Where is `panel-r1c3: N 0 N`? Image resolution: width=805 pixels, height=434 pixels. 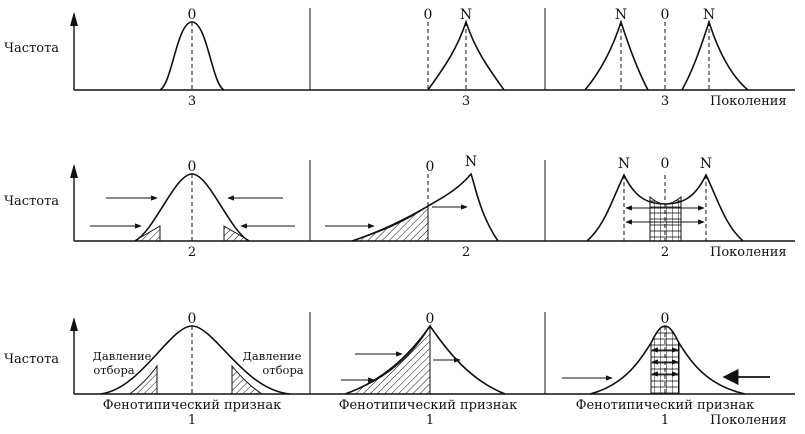 panel-r1c3: N 0 N is located at coordinates (666, 49).